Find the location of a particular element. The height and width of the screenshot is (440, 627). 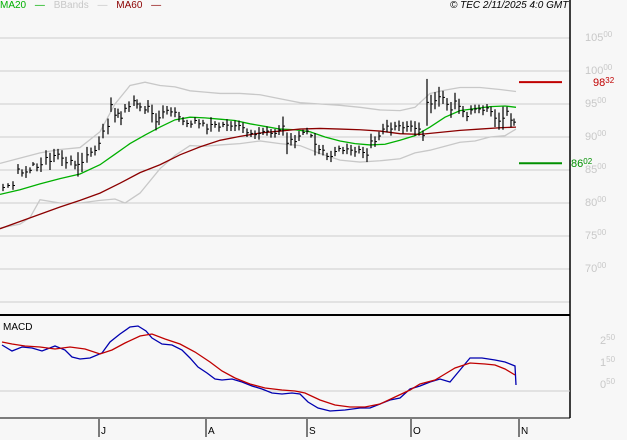

signal-line is located at coordinates (258, 370).